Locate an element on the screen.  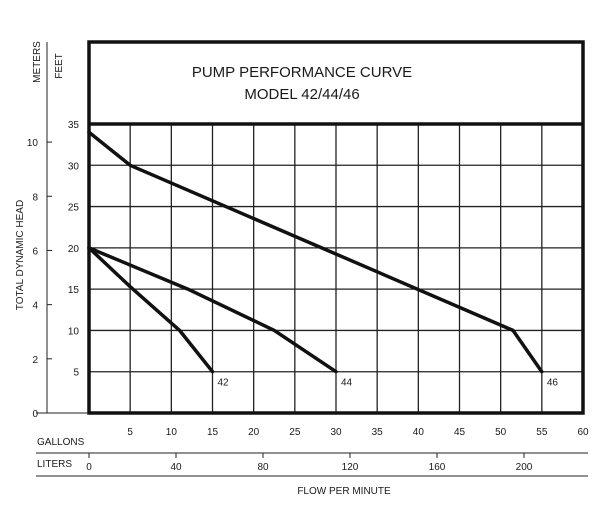
x-axis-label: FLOW PER MINUTE is located at coordinates (344, 491).